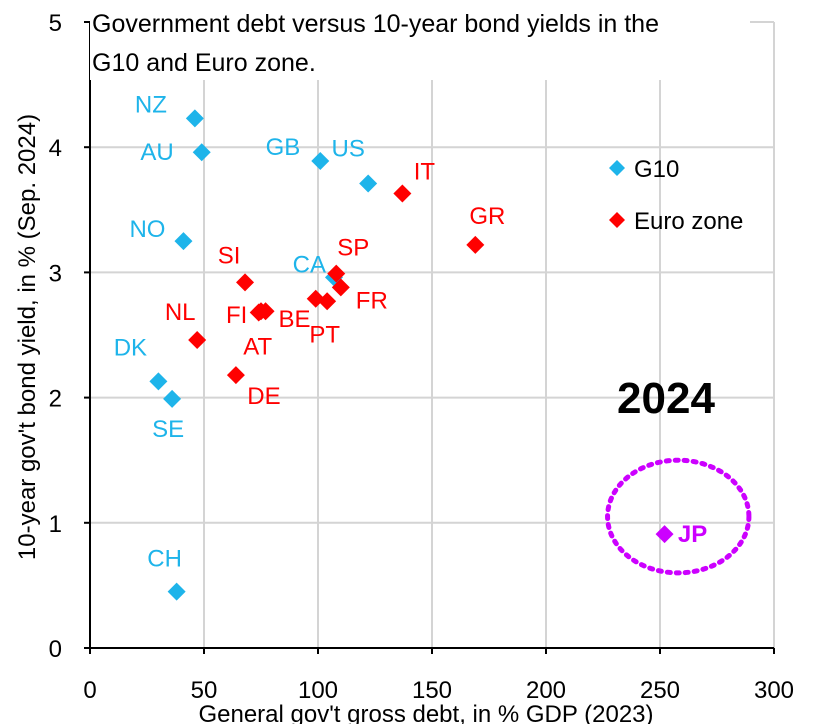  Describe the element at coordinates (258, 312) in the screenshot. I see `point-at` at that location.